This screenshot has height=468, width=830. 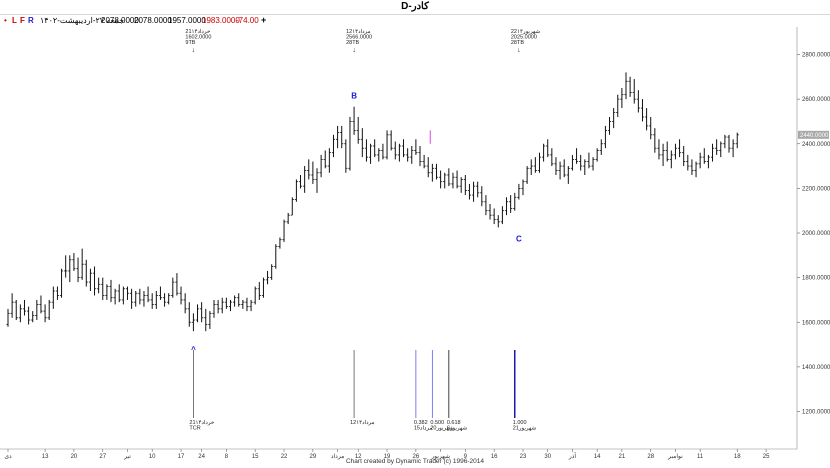 I want to click on pivot-top-arrow: ↓, so click(x=194, y=50).